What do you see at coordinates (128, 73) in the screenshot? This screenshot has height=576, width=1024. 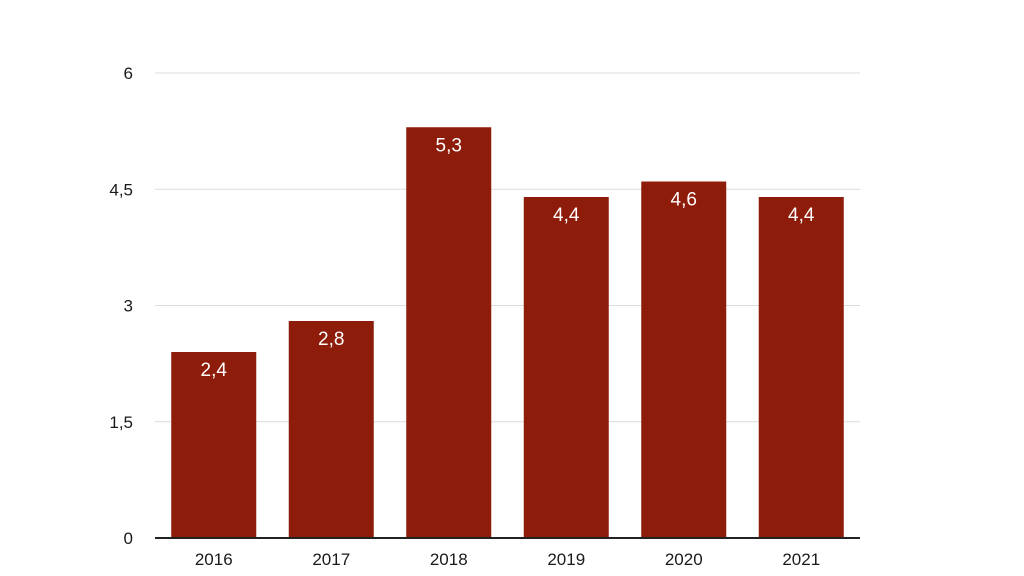 I see `y-tick-label-4: 6` at bounding box center [128, 73].